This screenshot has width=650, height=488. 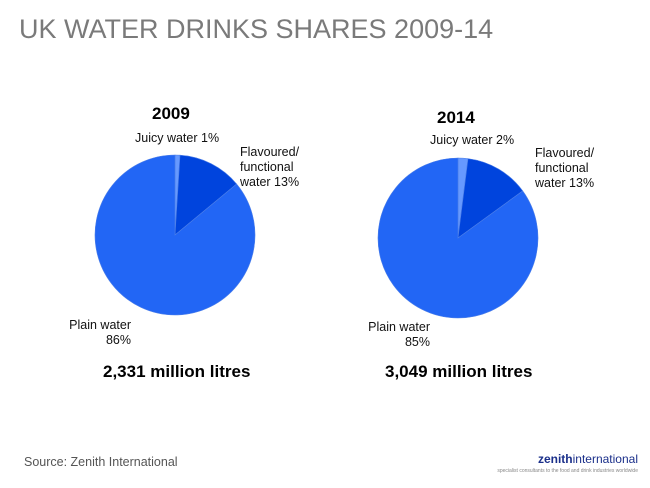 I want to click on chart-year: 2009, so click(x=171, y=113).